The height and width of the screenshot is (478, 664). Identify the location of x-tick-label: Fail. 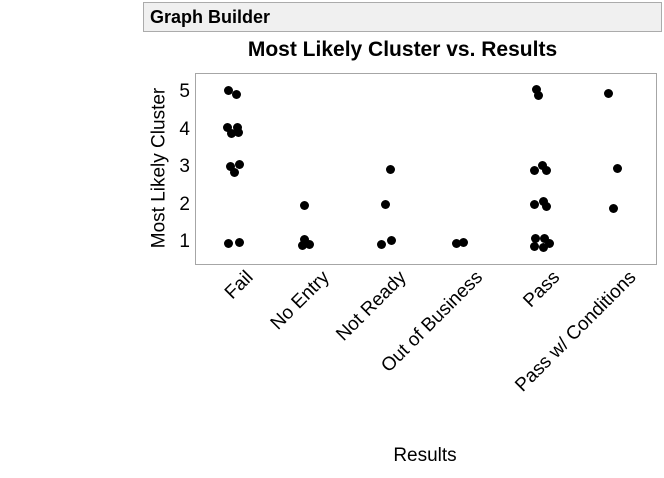
(239, 285).